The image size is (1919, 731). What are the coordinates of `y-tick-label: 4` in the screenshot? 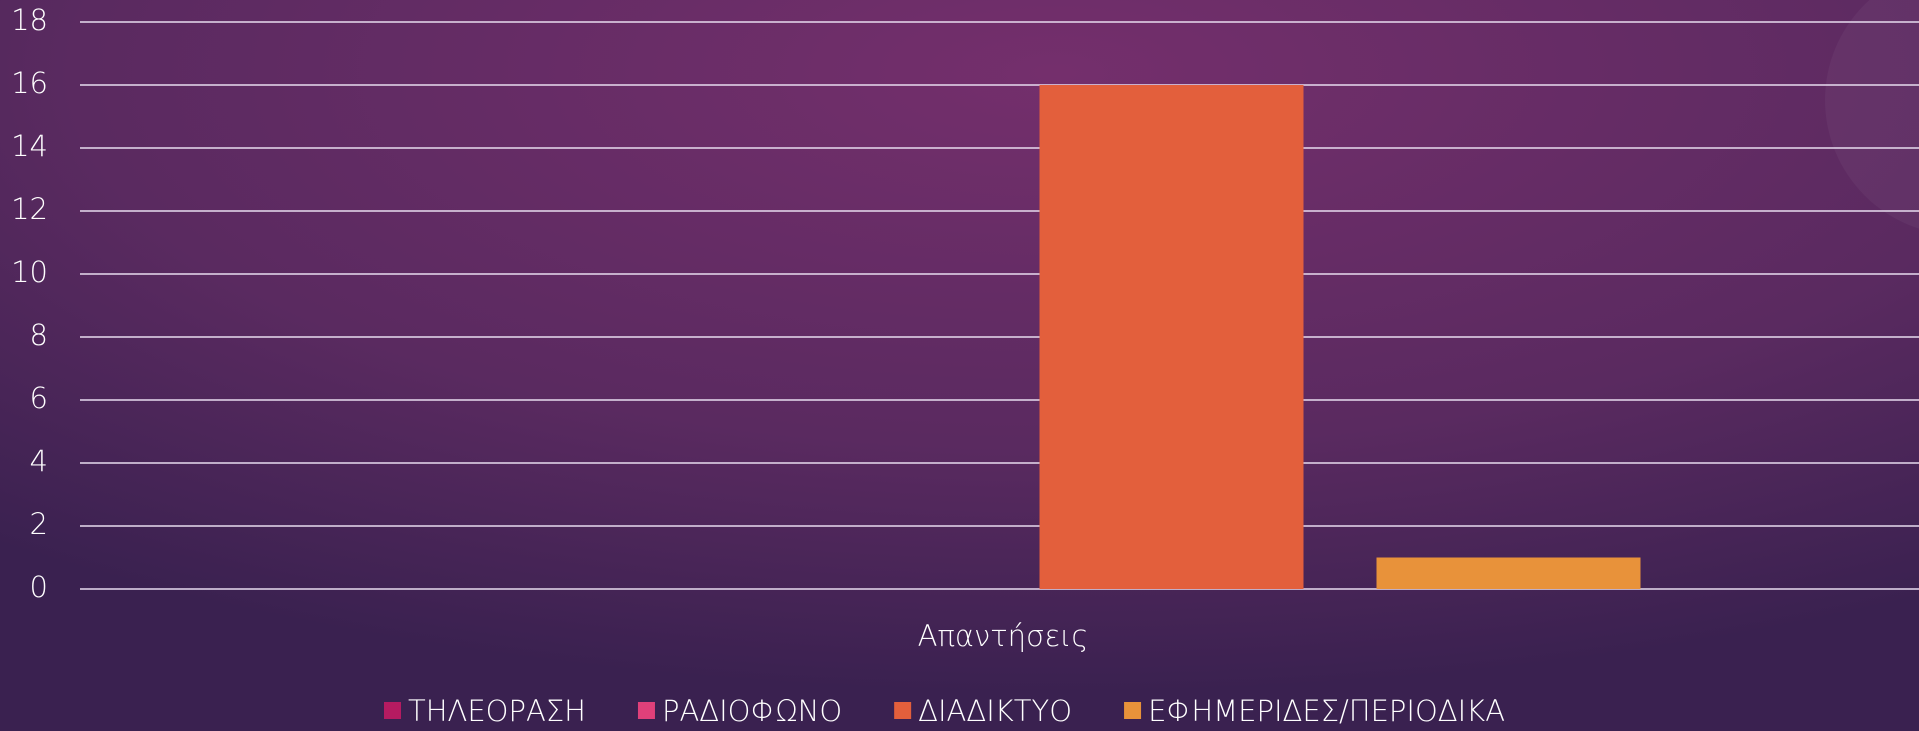 It's located at (39, 461).